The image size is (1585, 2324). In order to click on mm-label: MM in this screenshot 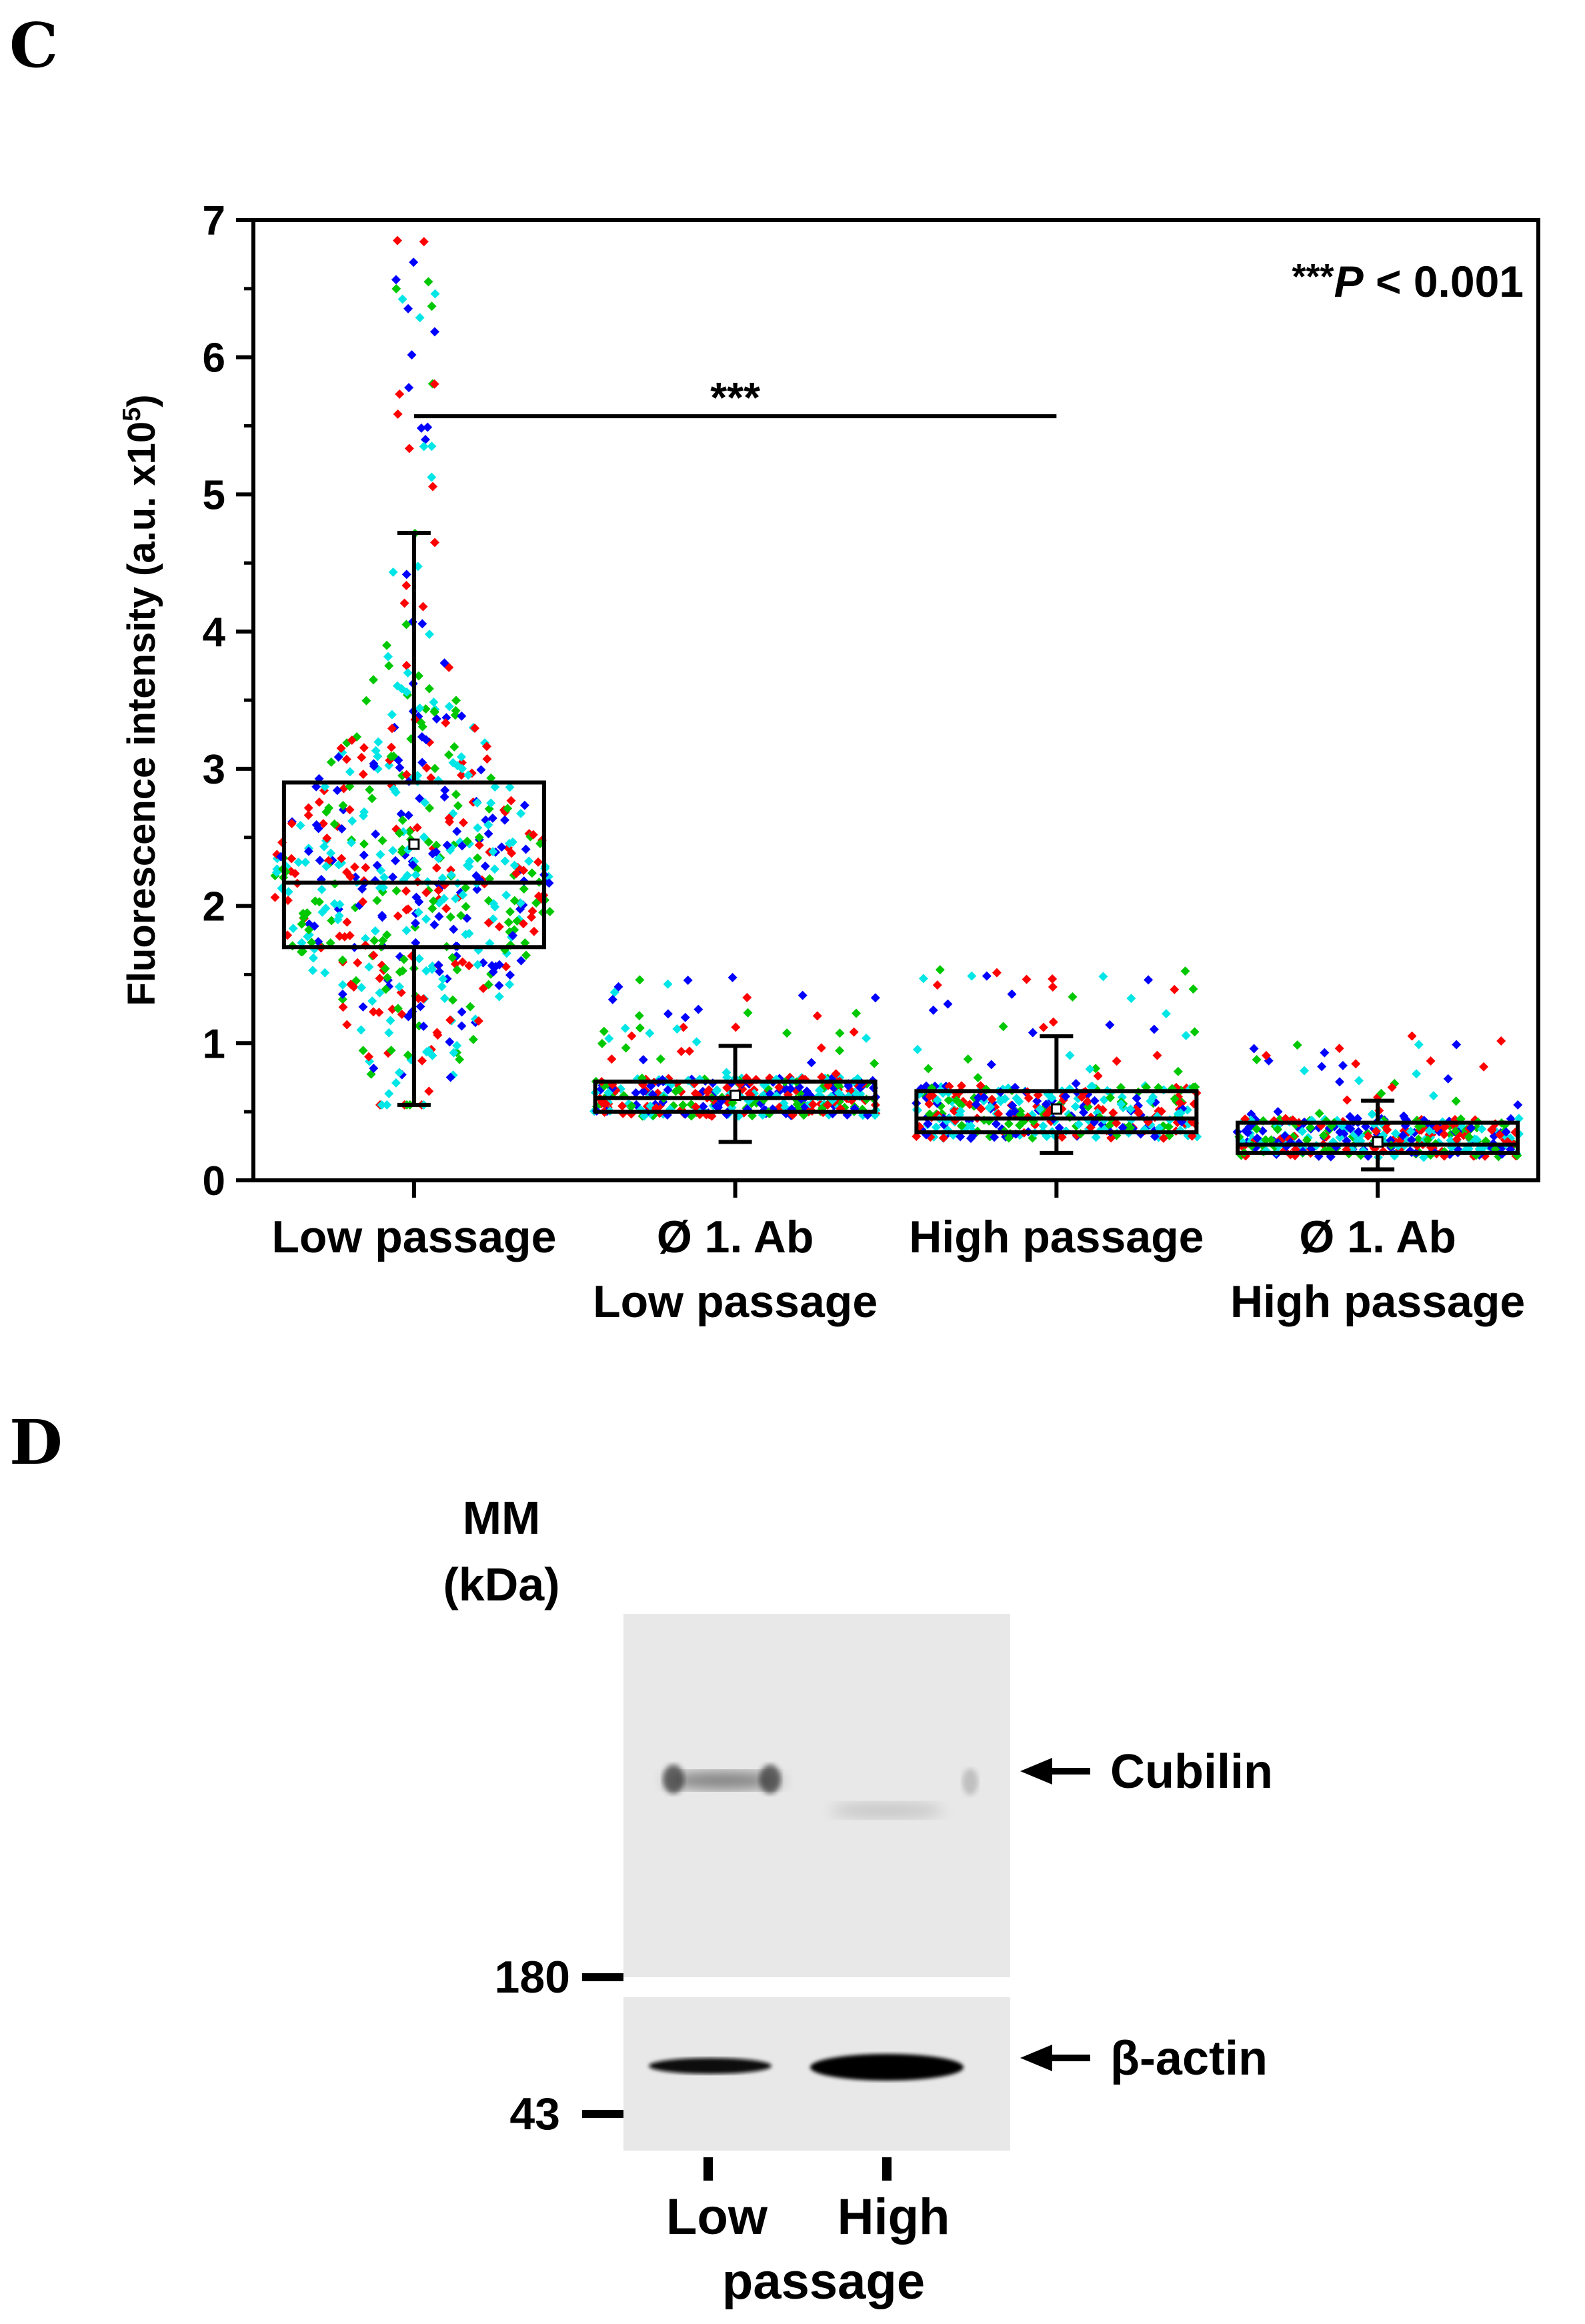, I will do `click(502, 1518)`.